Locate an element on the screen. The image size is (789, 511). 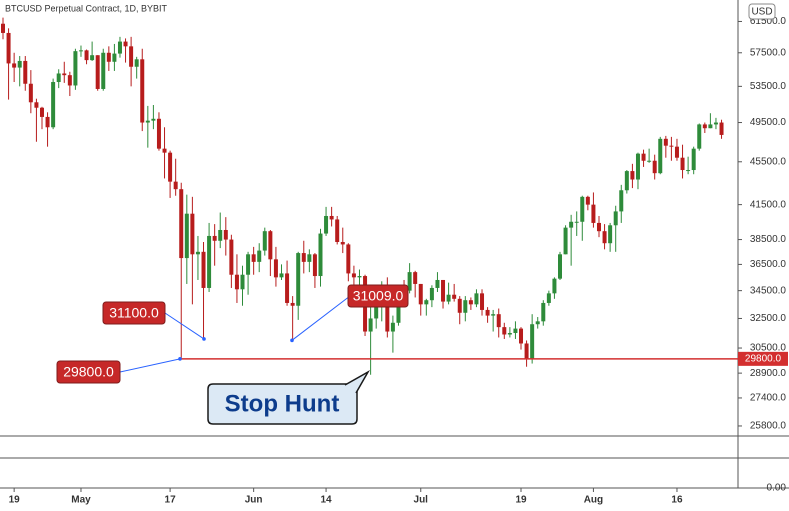
x-tick-label: Jun is located at coordinates (254, 500).